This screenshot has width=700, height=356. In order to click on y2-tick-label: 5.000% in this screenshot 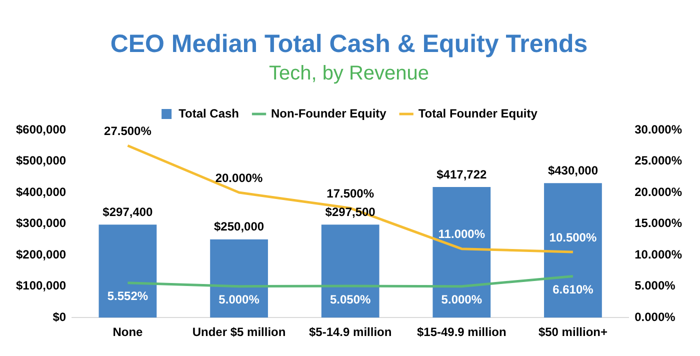, I will do `click(655, 285)`.